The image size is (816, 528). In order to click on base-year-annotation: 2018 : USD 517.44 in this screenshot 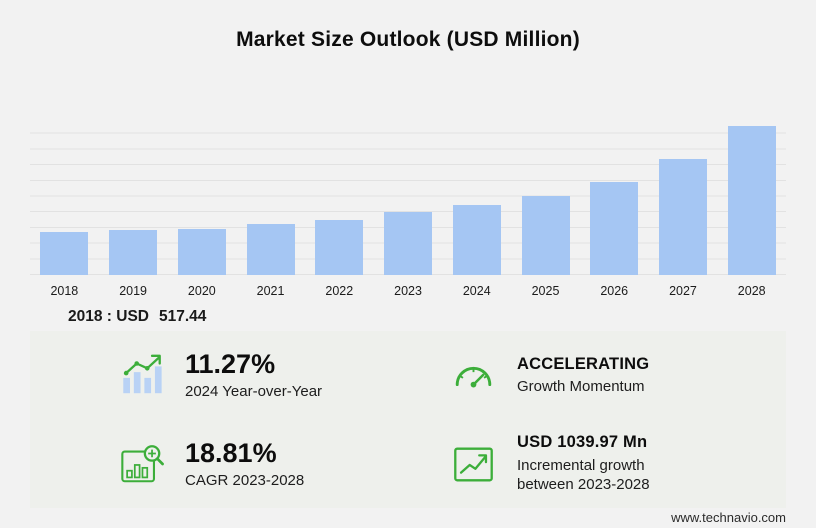, I will do `click(137, 317)`.